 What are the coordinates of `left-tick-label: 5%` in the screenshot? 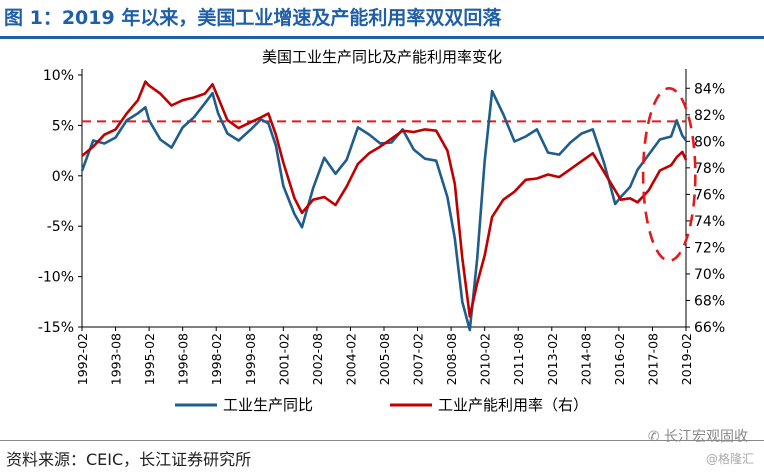 It's located at (63, 126).